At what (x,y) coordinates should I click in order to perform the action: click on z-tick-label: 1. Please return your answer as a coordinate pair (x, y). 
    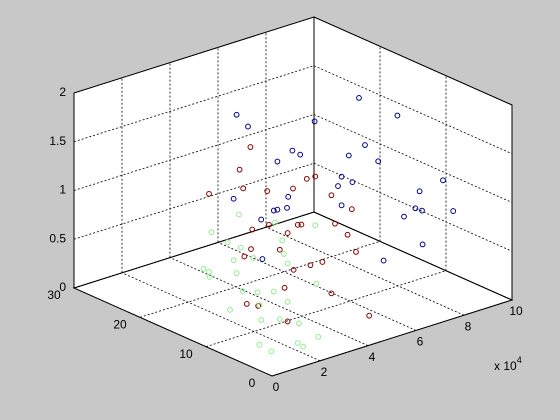
    Looking at the image, I should click on (62, 190).